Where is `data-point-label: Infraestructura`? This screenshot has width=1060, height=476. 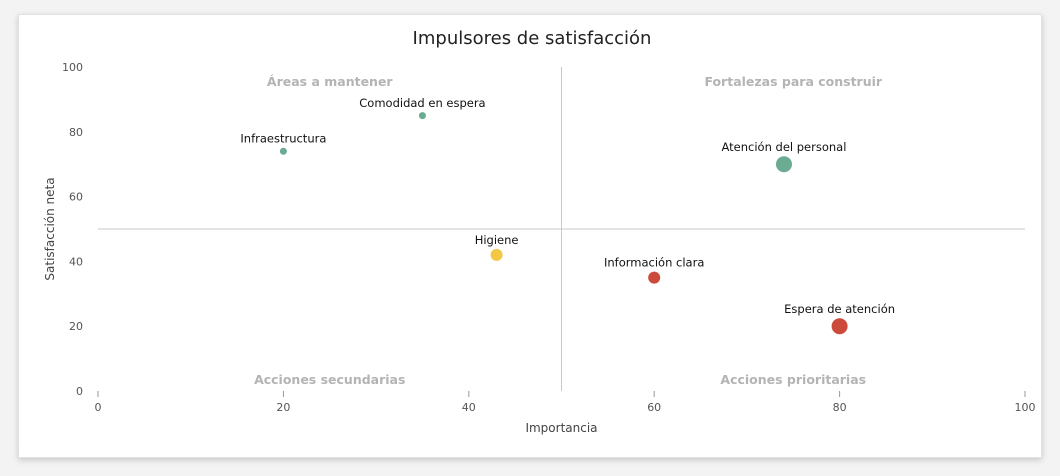
data-point-label: Infraestructura is located at coordinates (283, 139).